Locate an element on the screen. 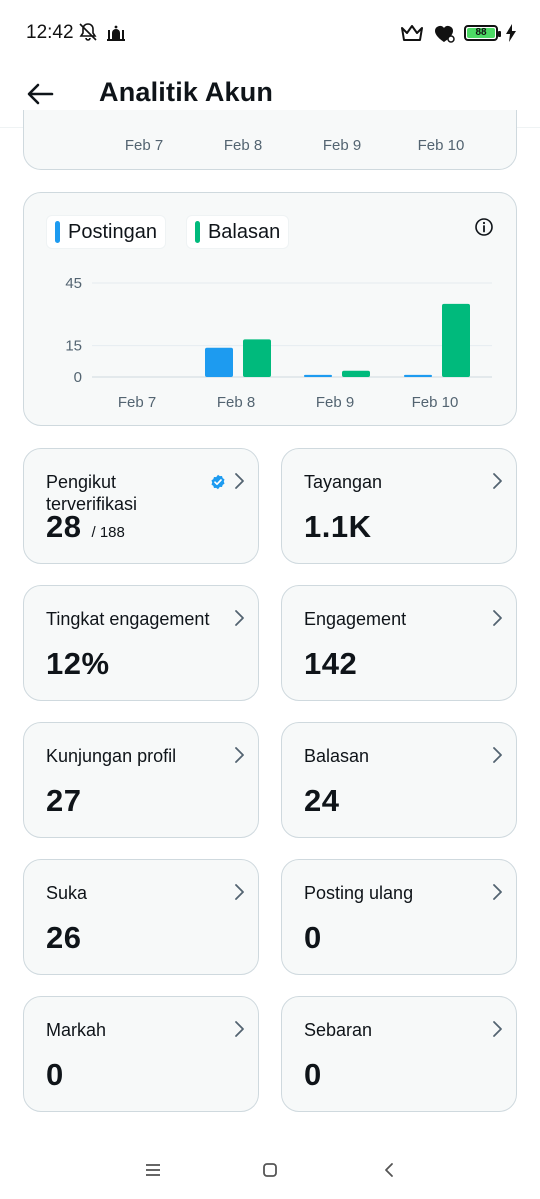  y-tick-label: 15 is located at coordinates (73, 346).